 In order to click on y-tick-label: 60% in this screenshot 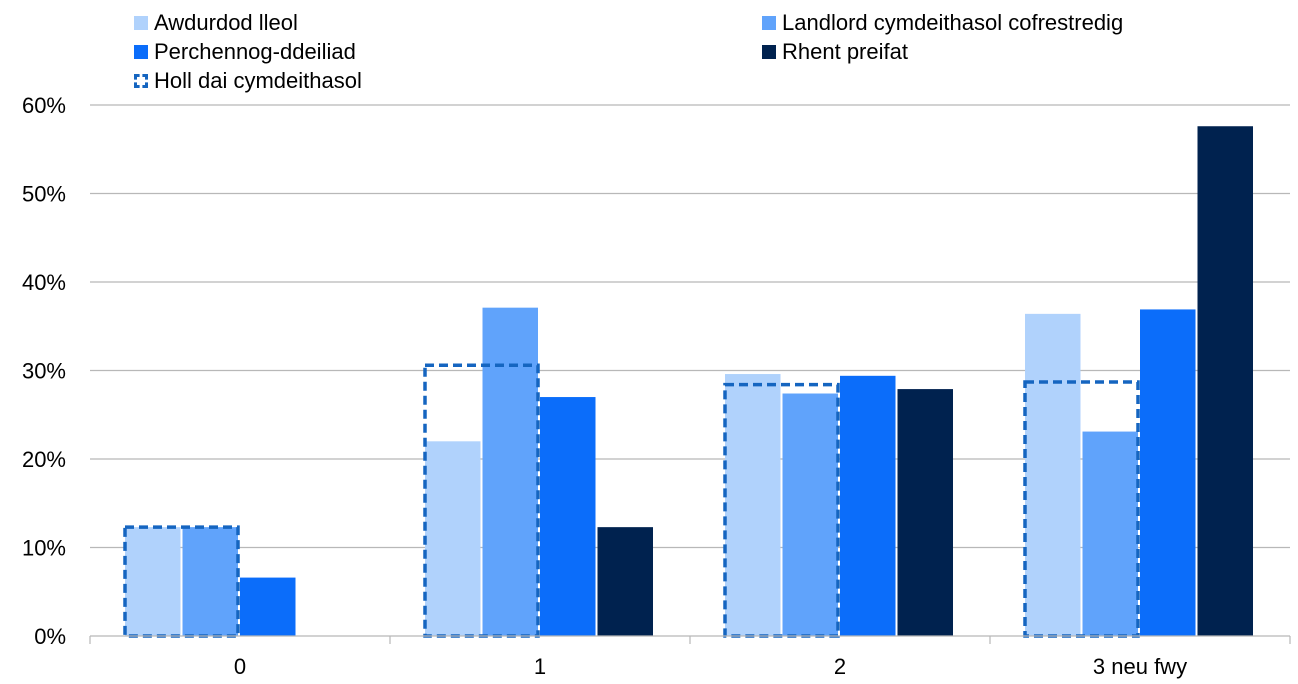, I will do `click(44, 105)`.